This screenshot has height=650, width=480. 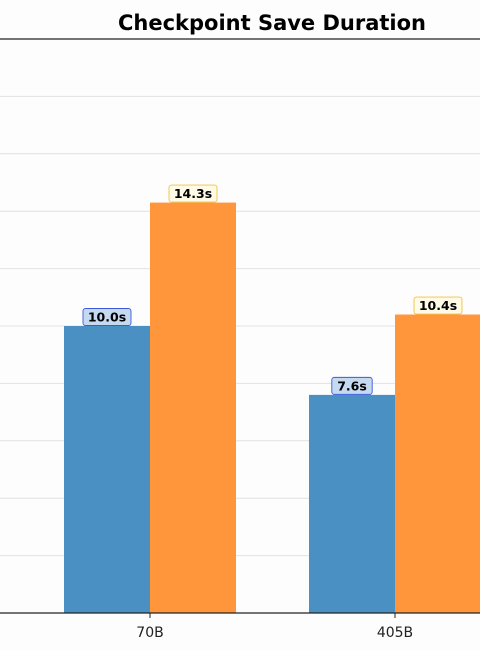 What do you see at coordinates (149, 633) in the screenshot?
I see `x-tick-label: 70B` at bounding box center [149, 633].